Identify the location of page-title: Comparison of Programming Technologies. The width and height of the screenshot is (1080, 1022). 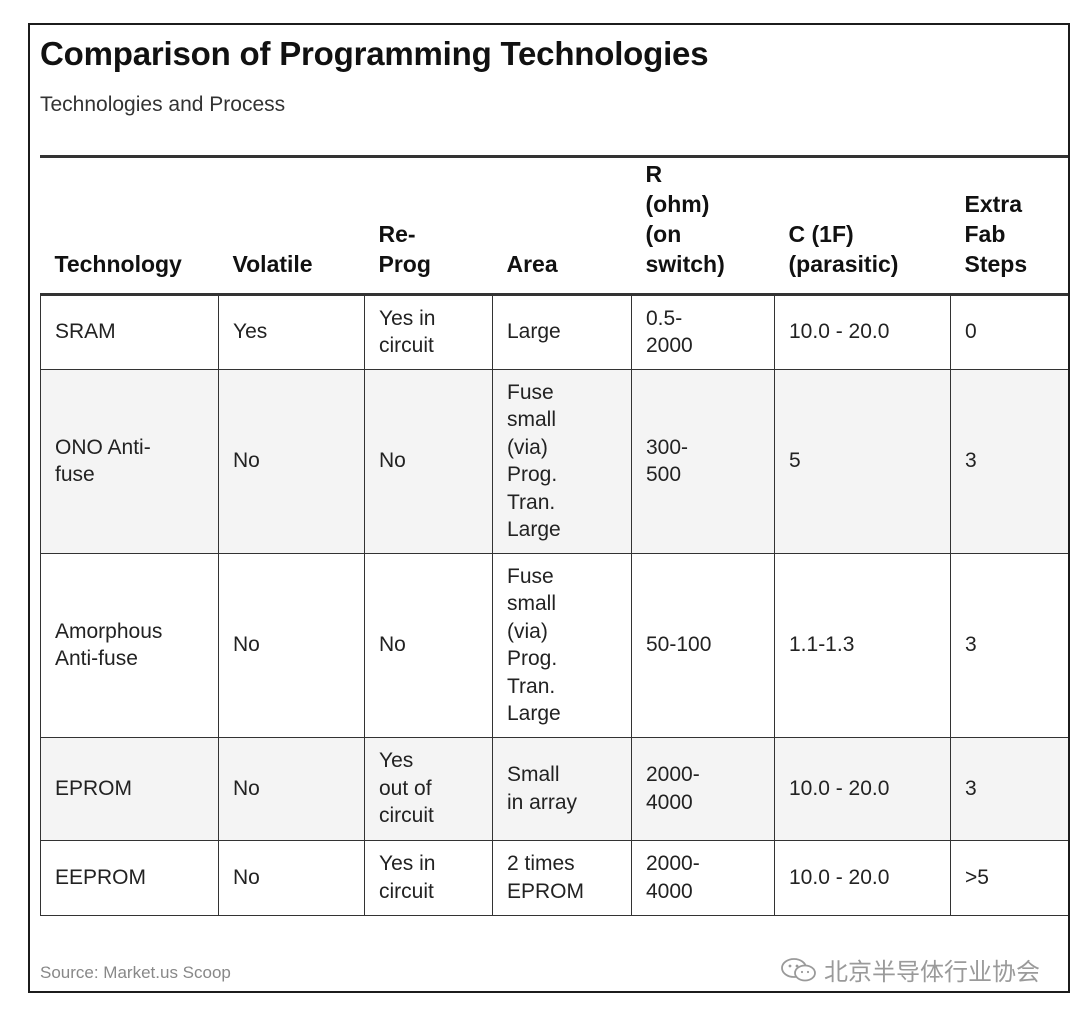
(374, 53).